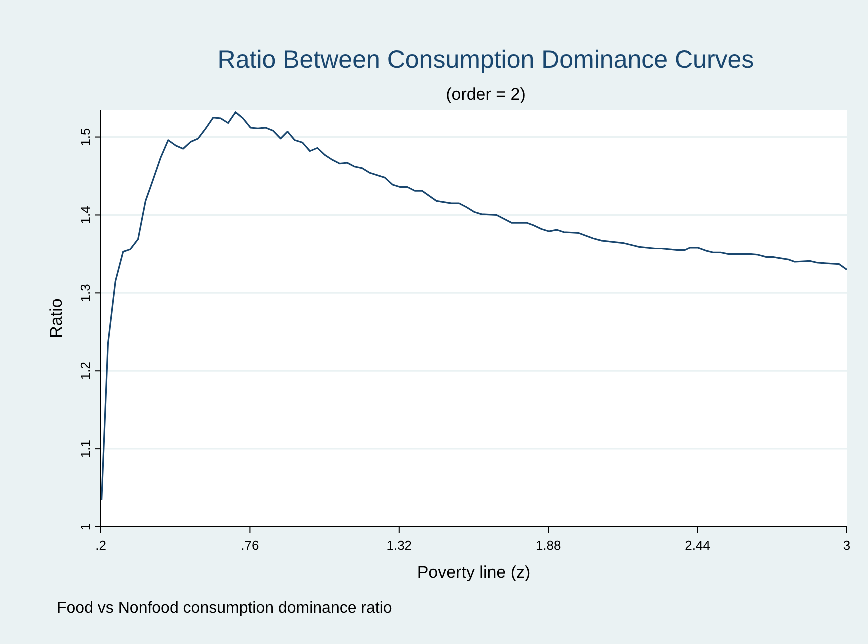  Describe the element at coordinates (549, 545) in the screenshot. I see `x-tick-label: 1.88` at that location.